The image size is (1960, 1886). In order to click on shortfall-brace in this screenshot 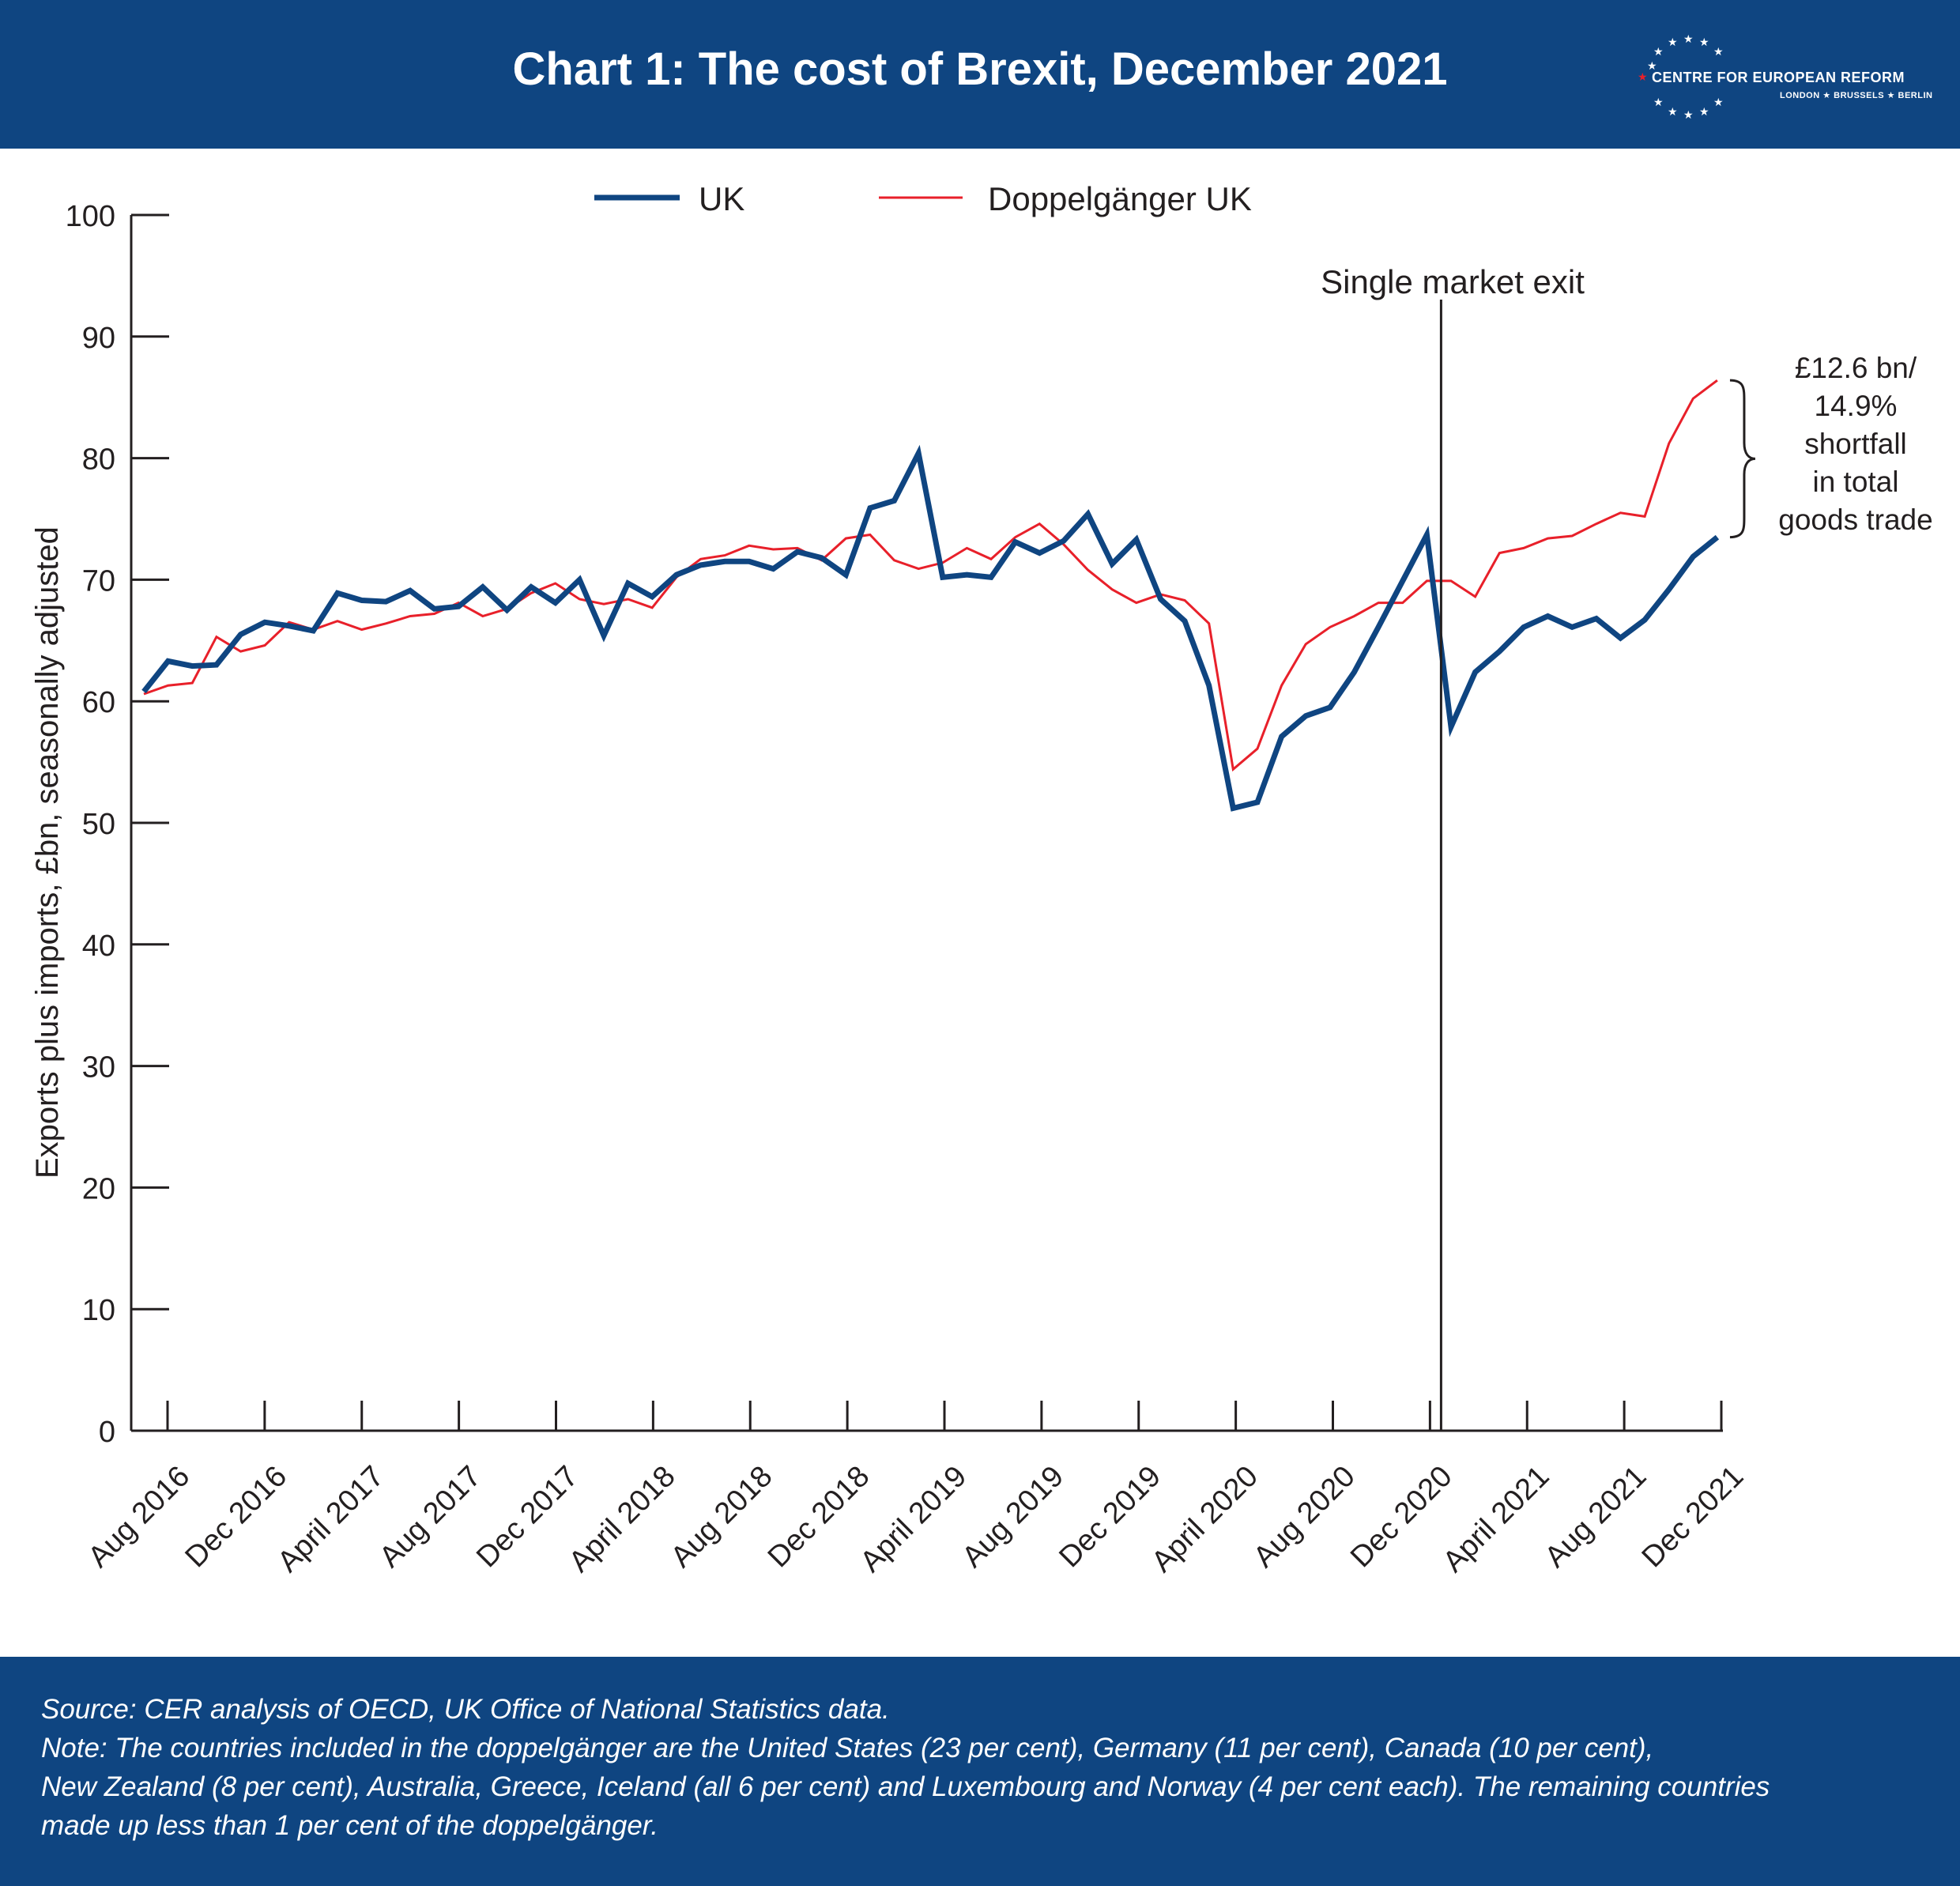, I will do `click(1742, 459)`.